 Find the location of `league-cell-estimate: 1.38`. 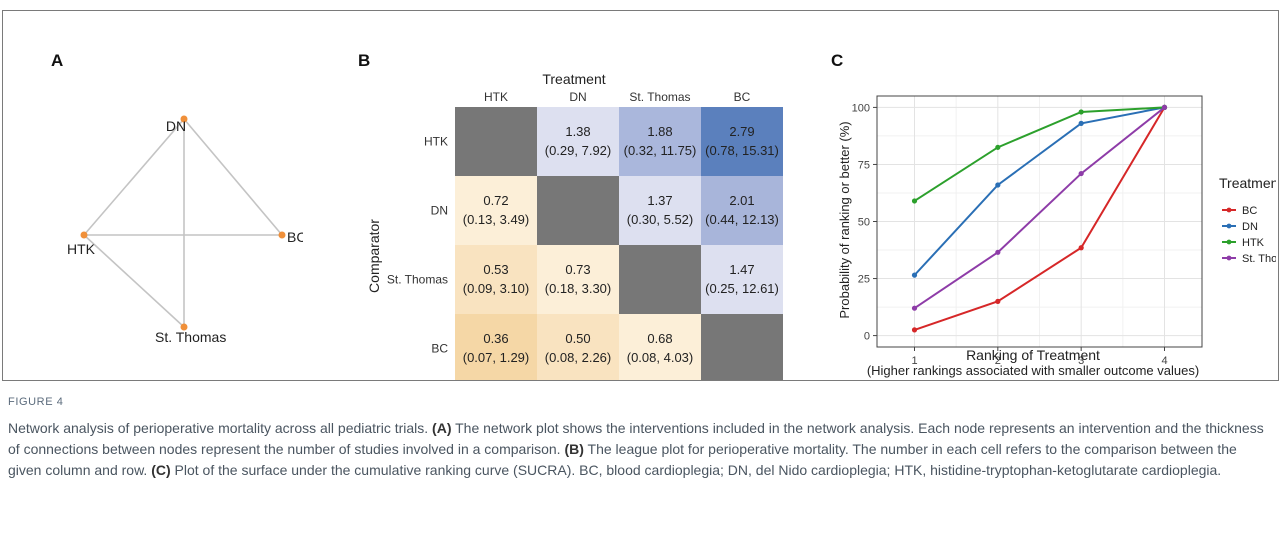

league-cell-estimate: 1.38 is located at coordinates (577, 131).